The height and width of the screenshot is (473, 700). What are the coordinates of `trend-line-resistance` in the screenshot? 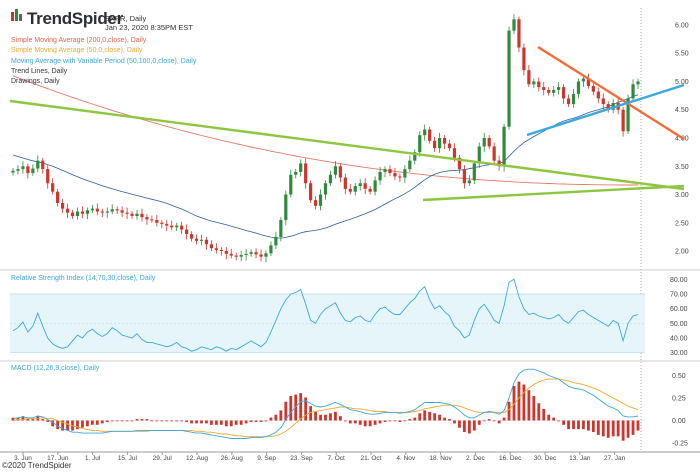 It's located at (611, 93).